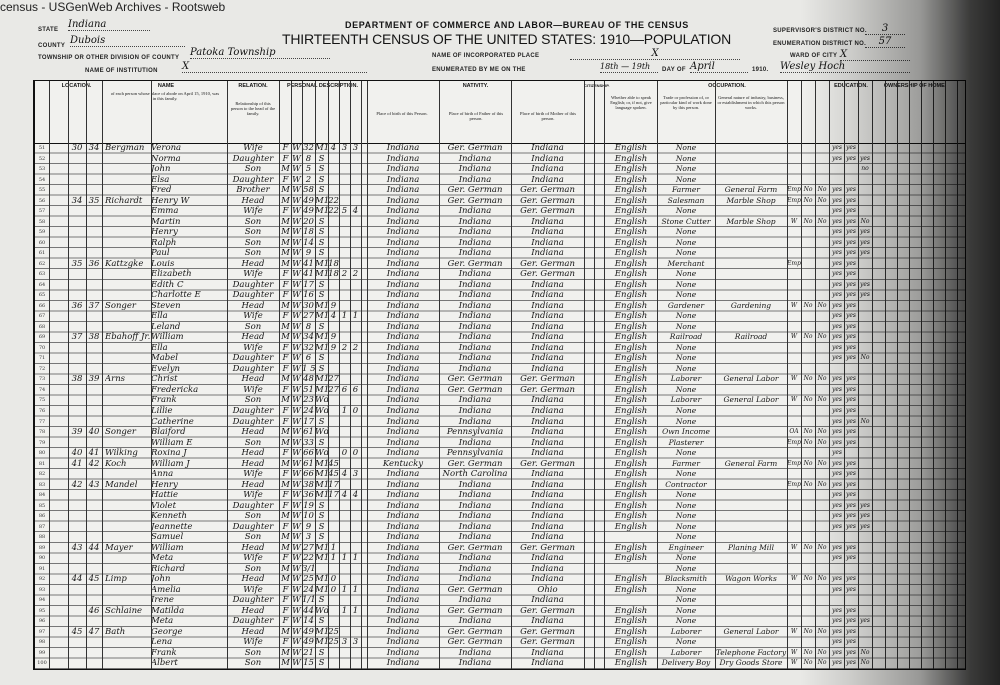 The image size is (1000, 685). I want to click on relation-cell: Wife, so click(253, 389).